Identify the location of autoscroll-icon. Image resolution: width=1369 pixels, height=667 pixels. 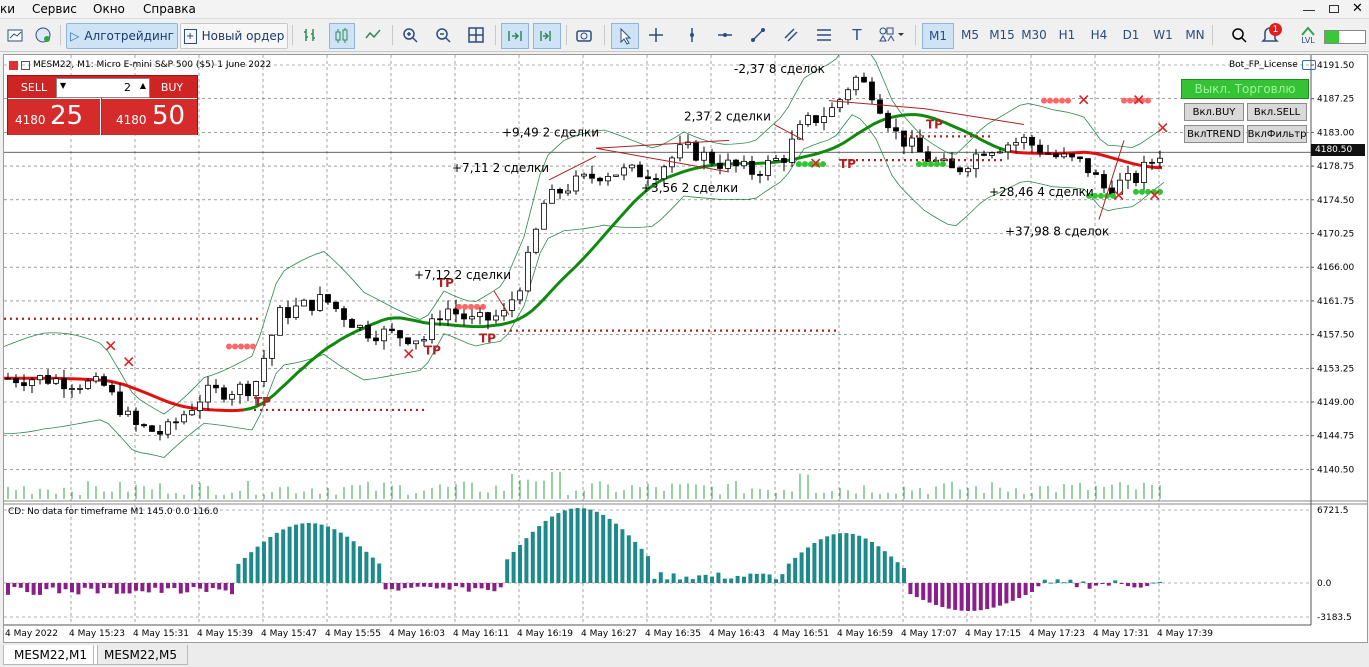
(515, 36).